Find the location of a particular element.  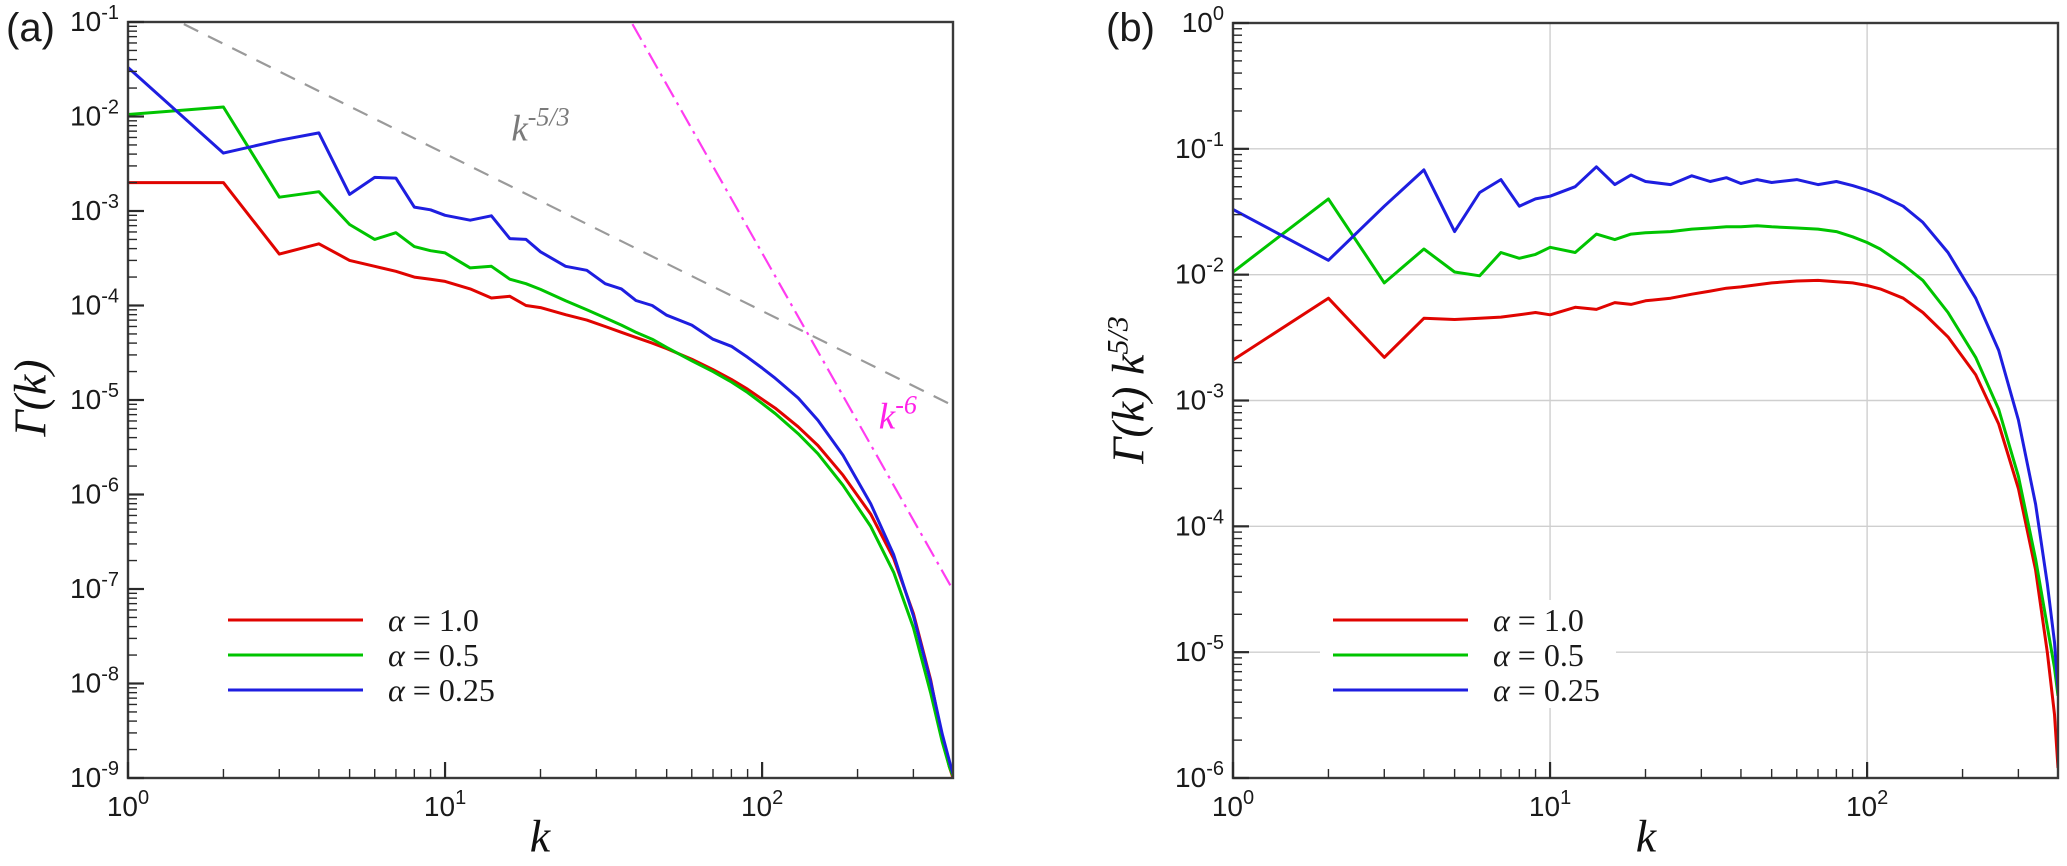

y-tick-label: 10⁻⁹ is located at coordinates (94, 775).